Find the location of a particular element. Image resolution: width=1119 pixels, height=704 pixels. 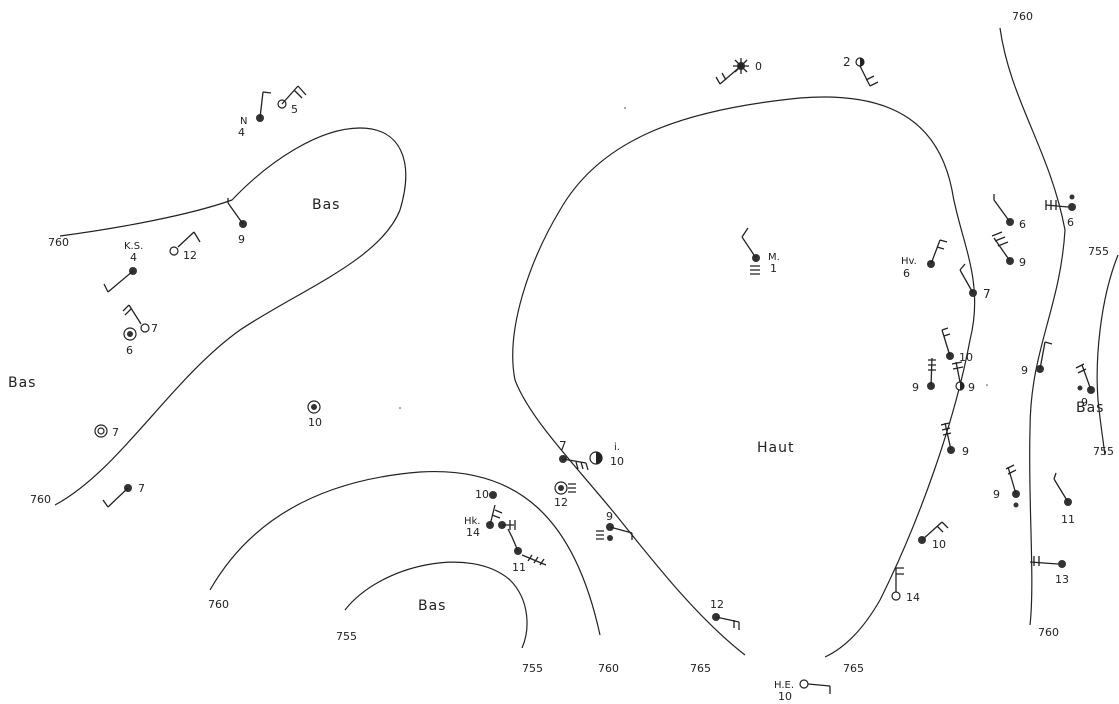

isobar-label-755-bottom-a: 755 is located at coordinates (346, 636).